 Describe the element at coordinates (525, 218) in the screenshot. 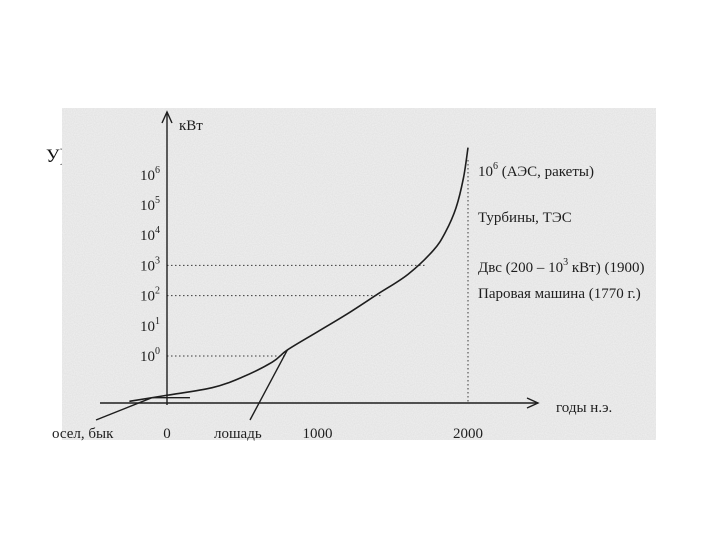

I see `annotation-1: Турбины, ТЭС` at that location.